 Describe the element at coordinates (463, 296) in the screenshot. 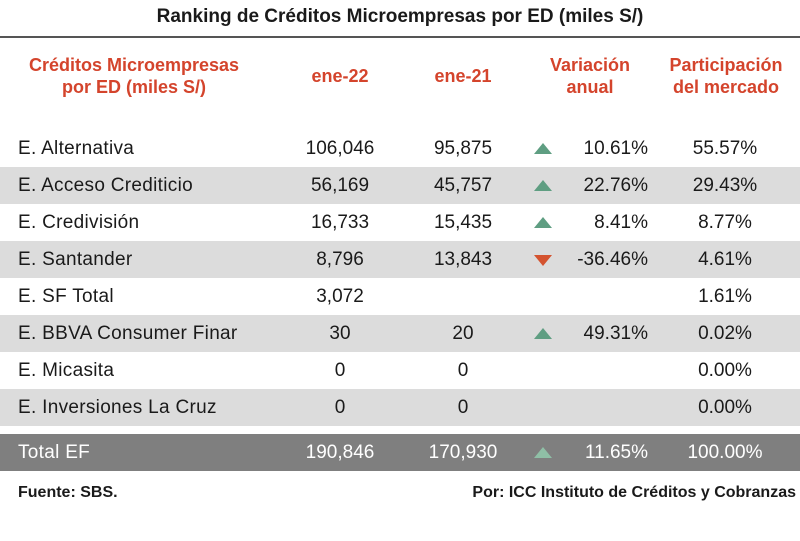

I see `value-ene21` at that location.